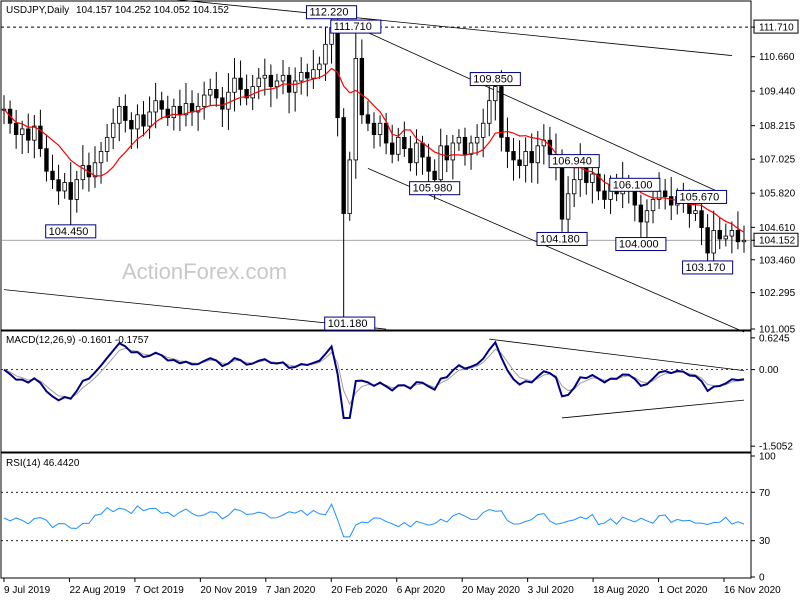 The height and width of the screenshot is (600, 800). I want to click on rsi-axis-label: 70, so click(765, 493).